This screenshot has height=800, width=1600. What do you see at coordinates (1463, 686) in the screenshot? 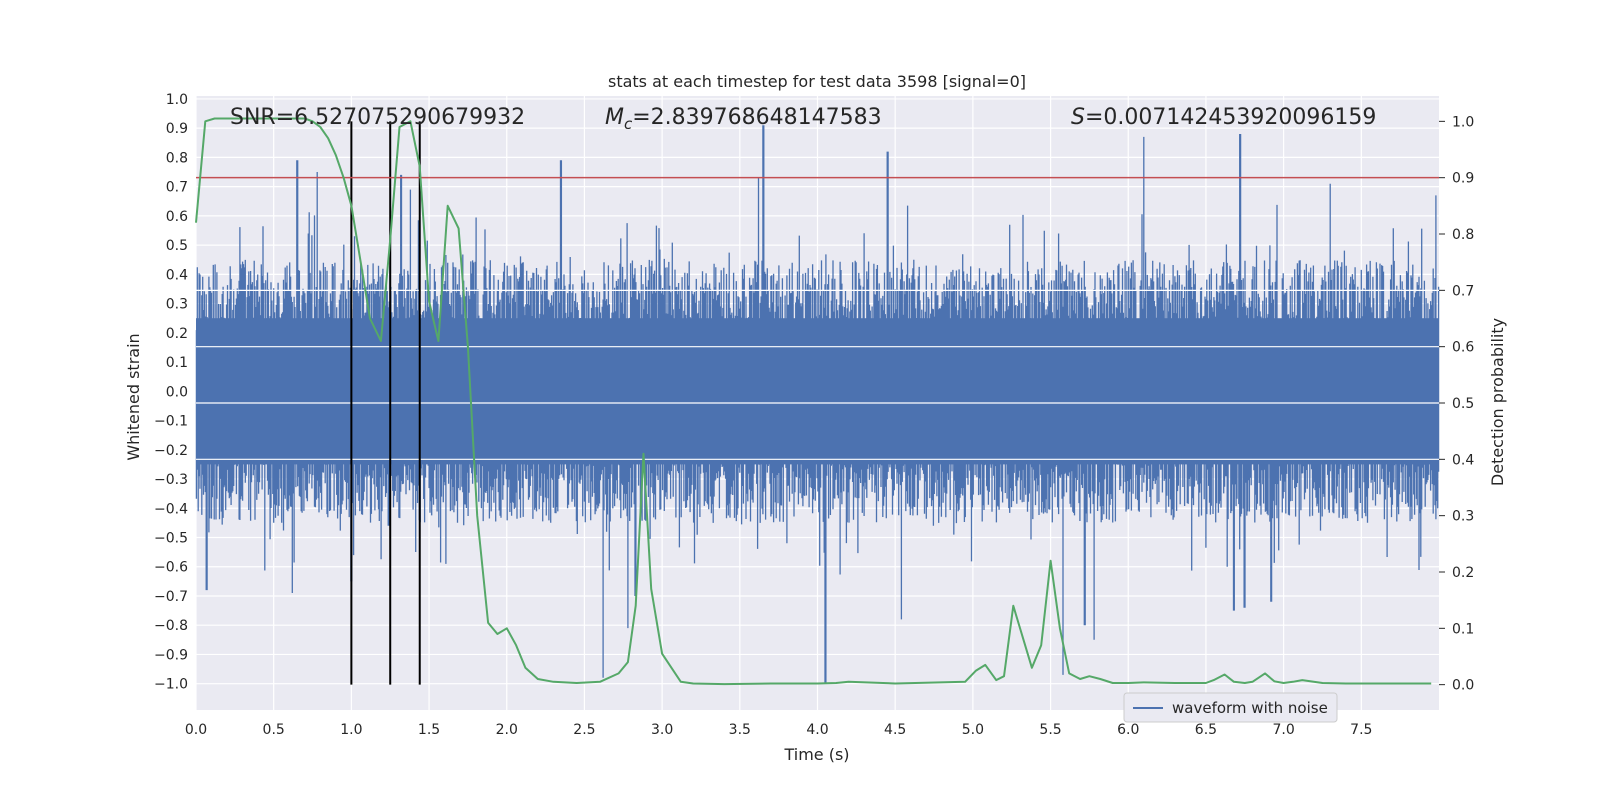
I see `y-right-tick-label: 0.0` at bounding box center [1463, 686].